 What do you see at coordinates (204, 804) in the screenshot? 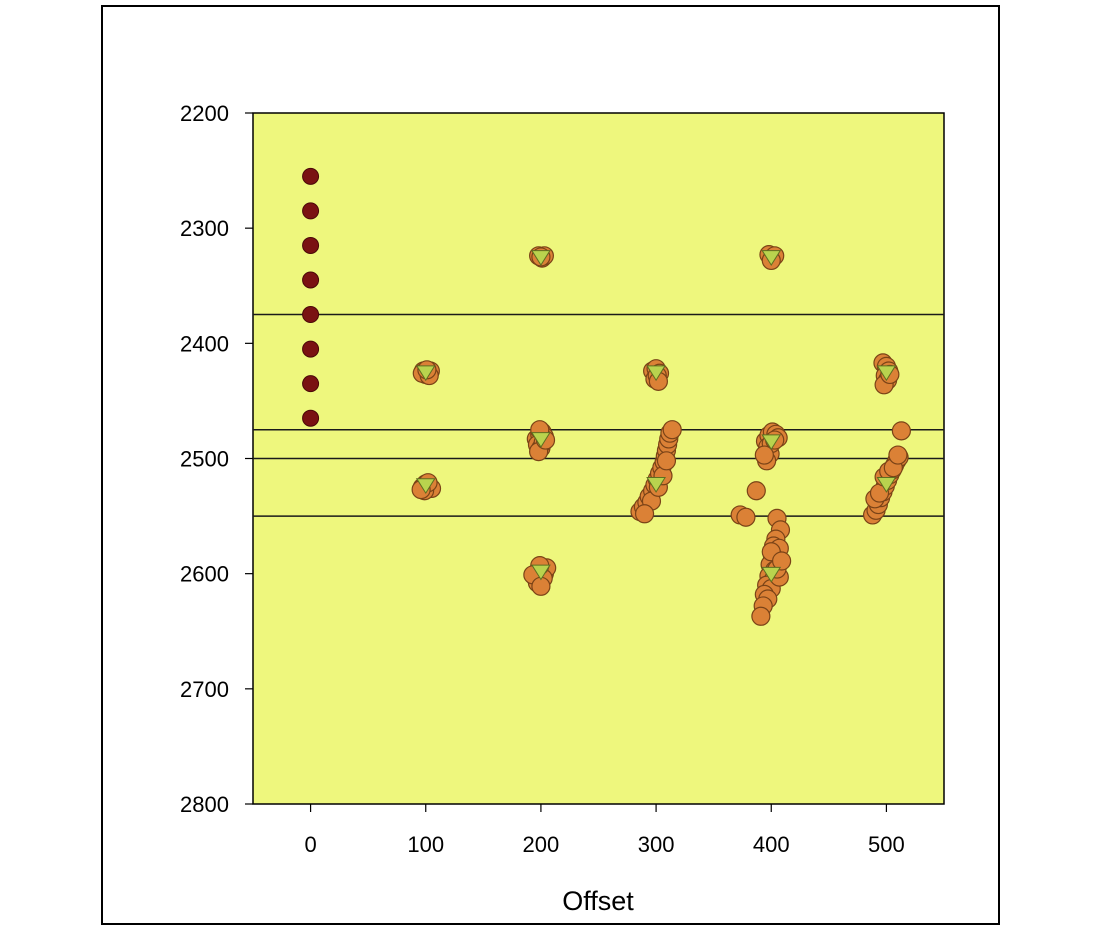
I see `y-tick-label: 2800` at bounding box center [204, 804].